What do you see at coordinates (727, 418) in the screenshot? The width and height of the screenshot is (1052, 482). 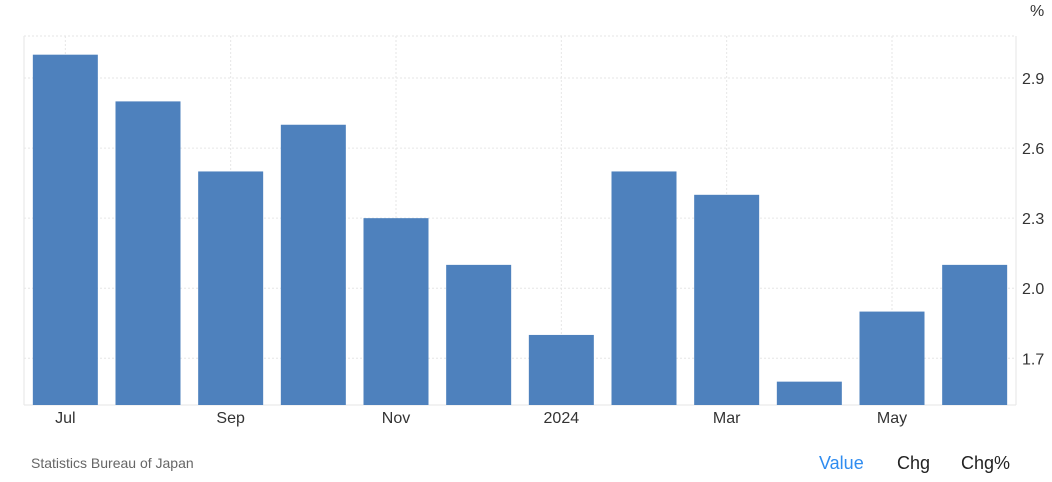 I see `x-tick-label: Mar` at bounding box center [727, 418].